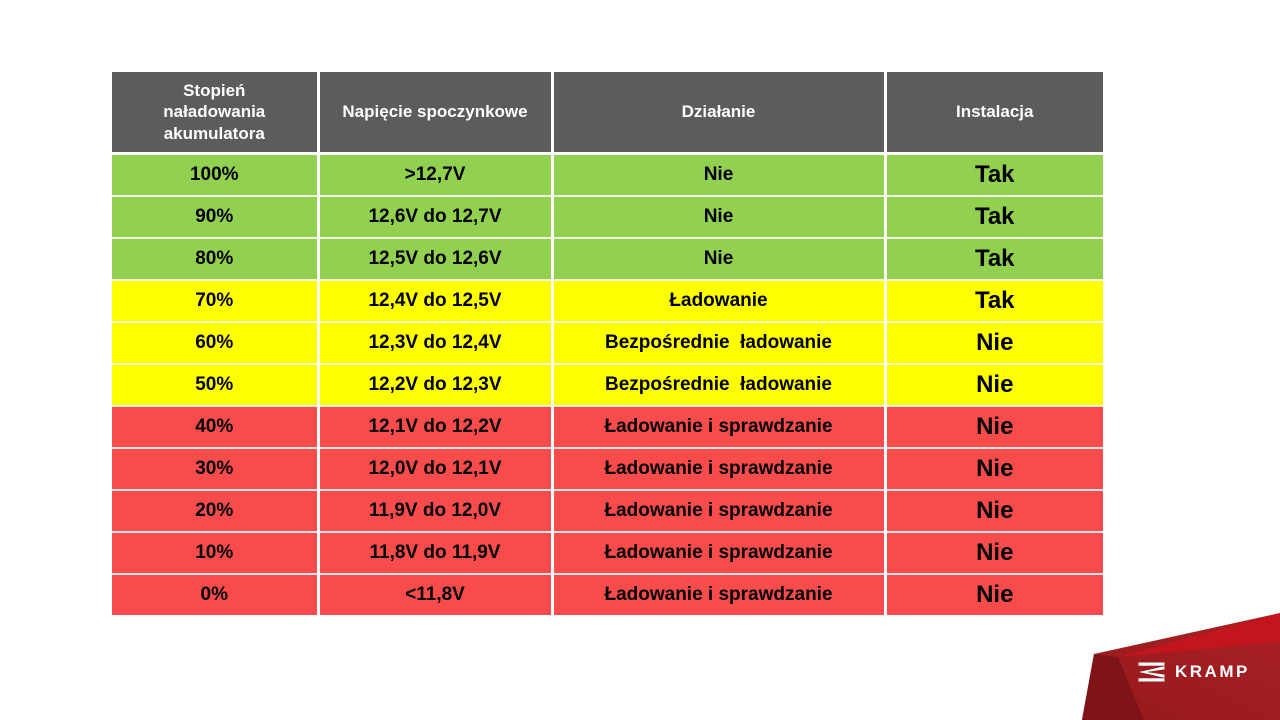  I want to click on kramp-logo: KRAMP, so click(1194, 672).